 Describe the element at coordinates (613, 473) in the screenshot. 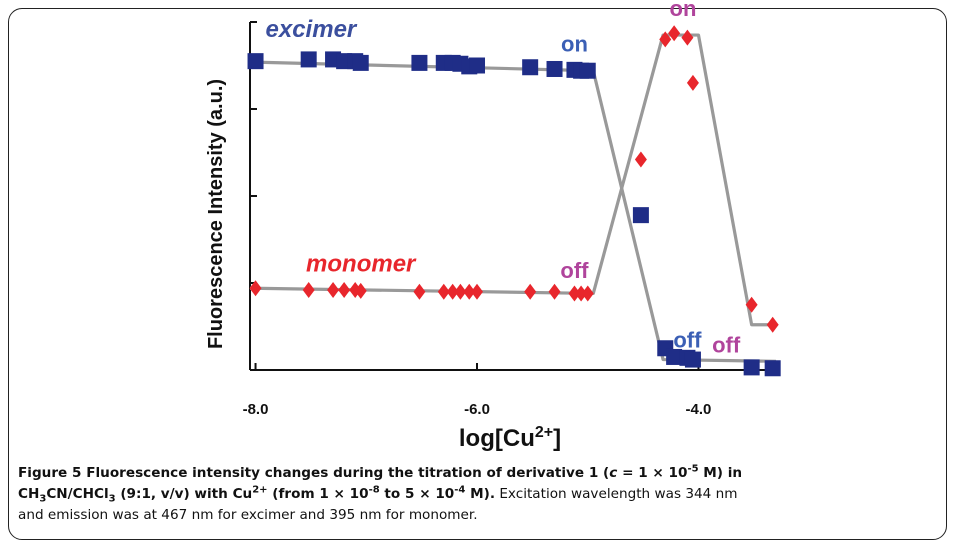

I see `caption-c-var: c` at that location.